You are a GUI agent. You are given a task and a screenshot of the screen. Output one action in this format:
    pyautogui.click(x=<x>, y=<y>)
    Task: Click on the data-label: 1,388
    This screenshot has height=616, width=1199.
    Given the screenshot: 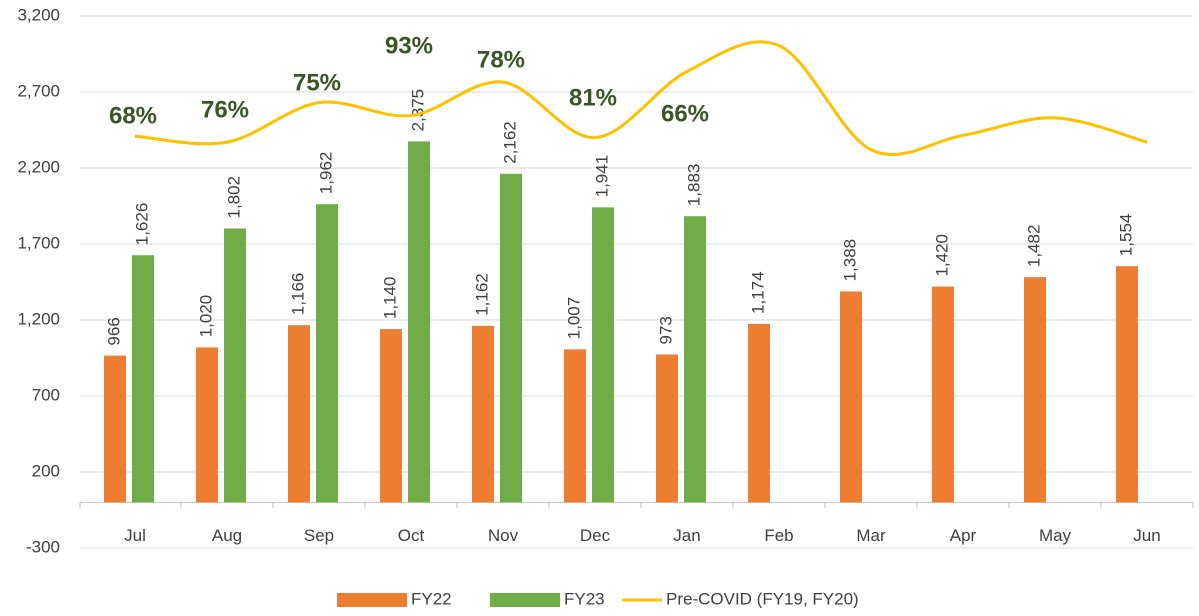 What is the action you would take?
    pyautogui.click(x=849, y=260)
    